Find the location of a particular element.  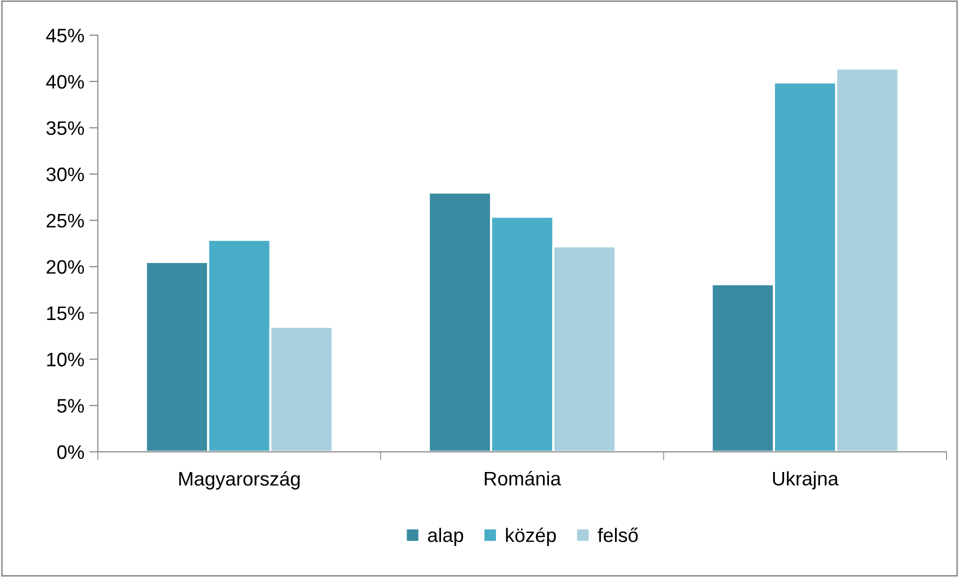

x-tick-label: Magyarország is located at coordinates (239, 480).